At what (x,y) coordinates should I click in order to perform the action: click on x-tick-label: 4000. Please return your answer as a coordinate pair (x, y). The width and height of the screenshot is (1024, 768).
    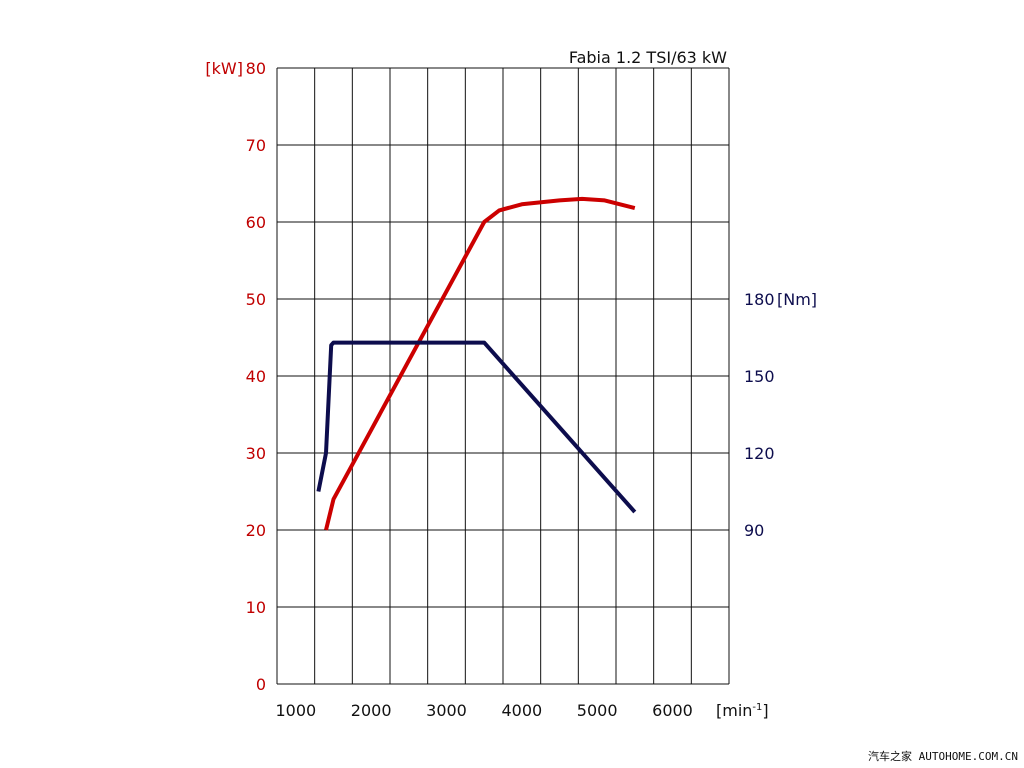
    Looking at the image, I should click on (521, 710).